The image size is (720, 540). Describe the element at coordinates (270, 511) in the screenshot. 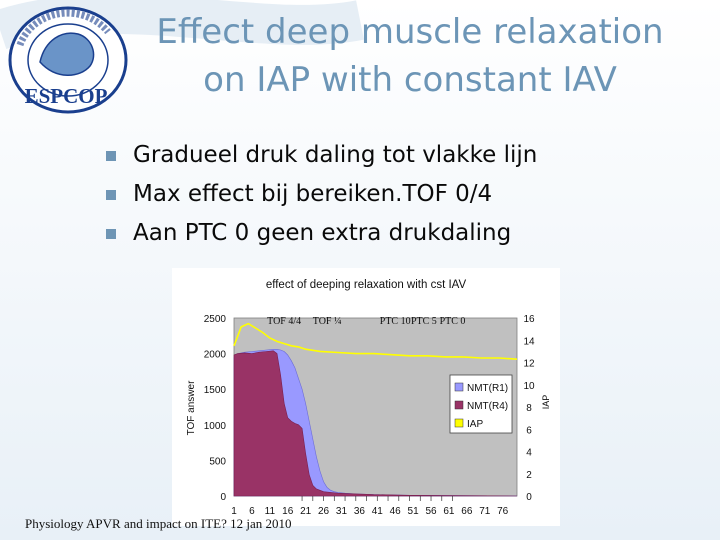

I see `x-tick-label: 11` at that location.